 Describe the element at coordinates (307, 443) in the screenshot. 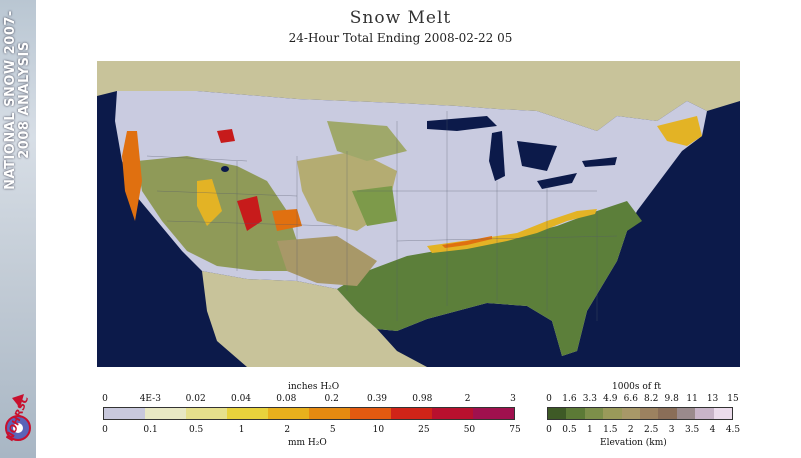

I see `legend-mm-label: mm H₂O` at that location.